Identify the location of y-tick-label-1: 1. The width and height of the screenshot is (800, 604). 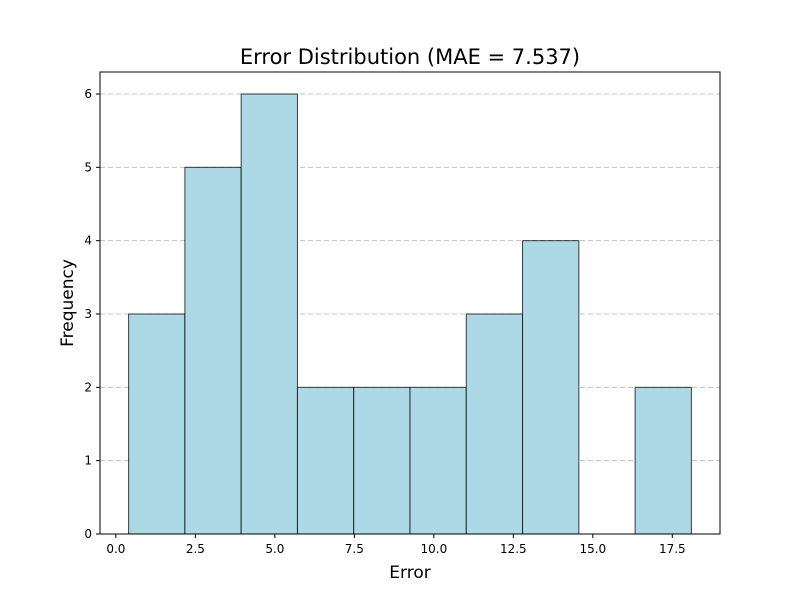
(88, 461).